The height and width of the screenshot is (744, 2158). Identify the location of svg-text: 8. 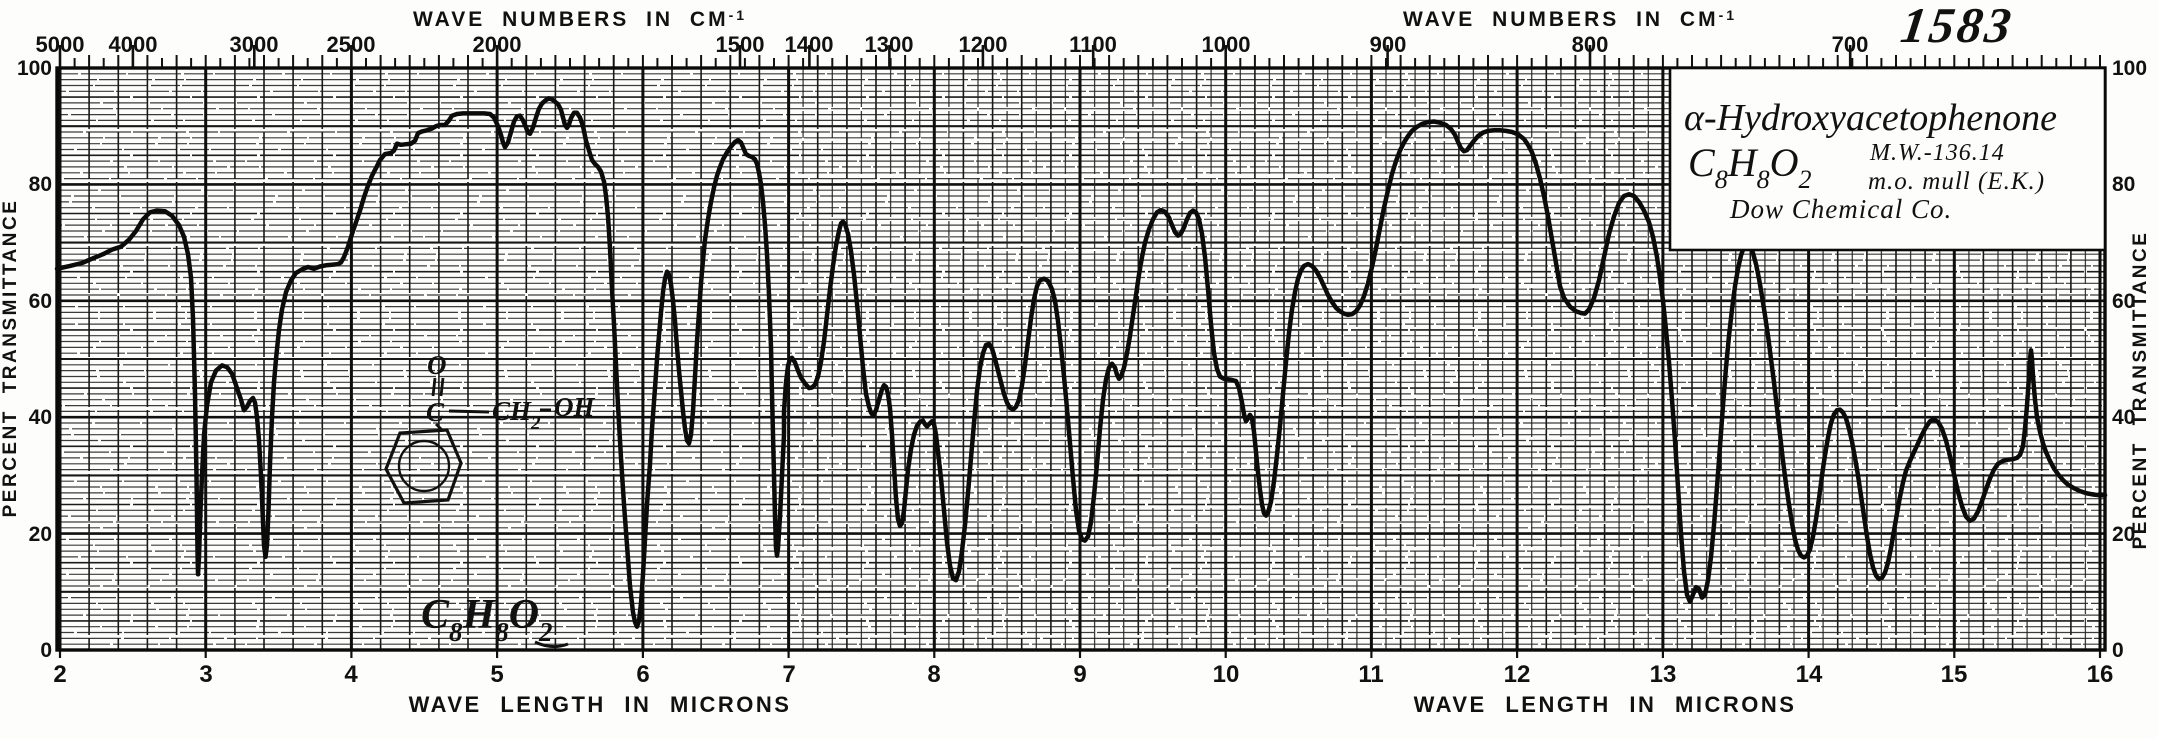
(933, 674).